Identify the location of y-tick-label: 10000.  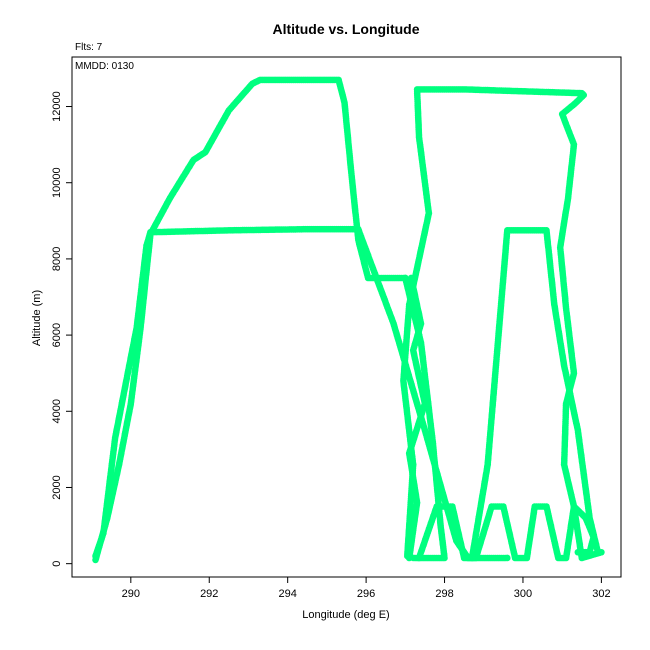
(57, 182).